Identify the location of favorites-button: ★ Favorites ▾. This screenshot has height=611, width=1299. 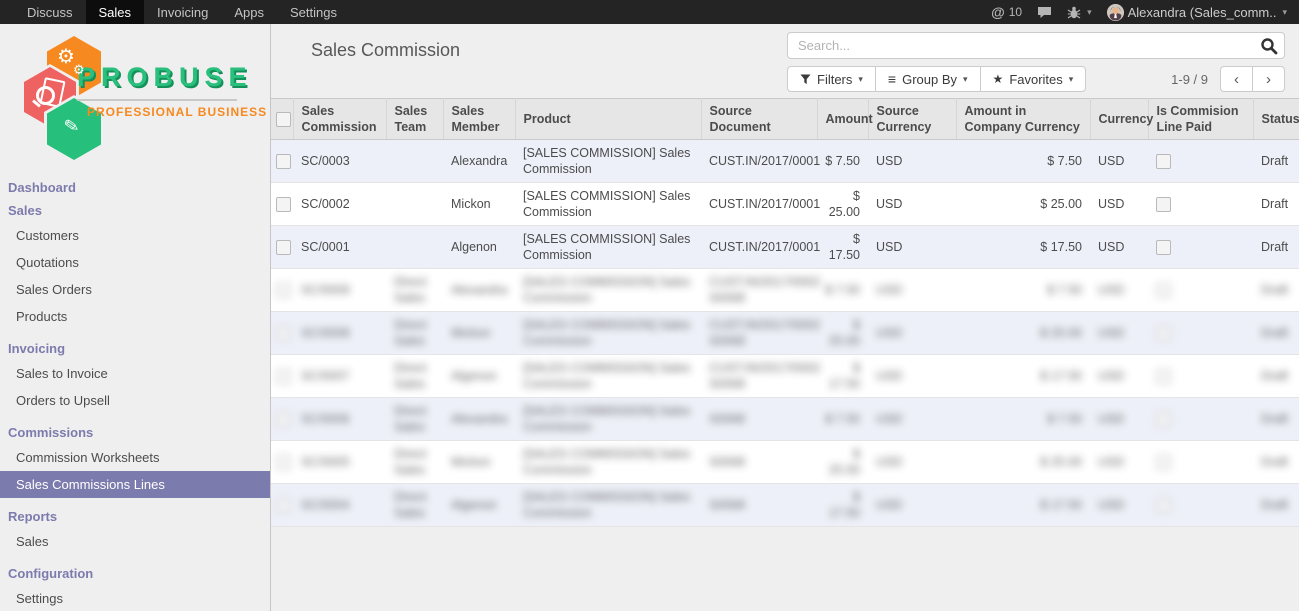
(1033, 79).